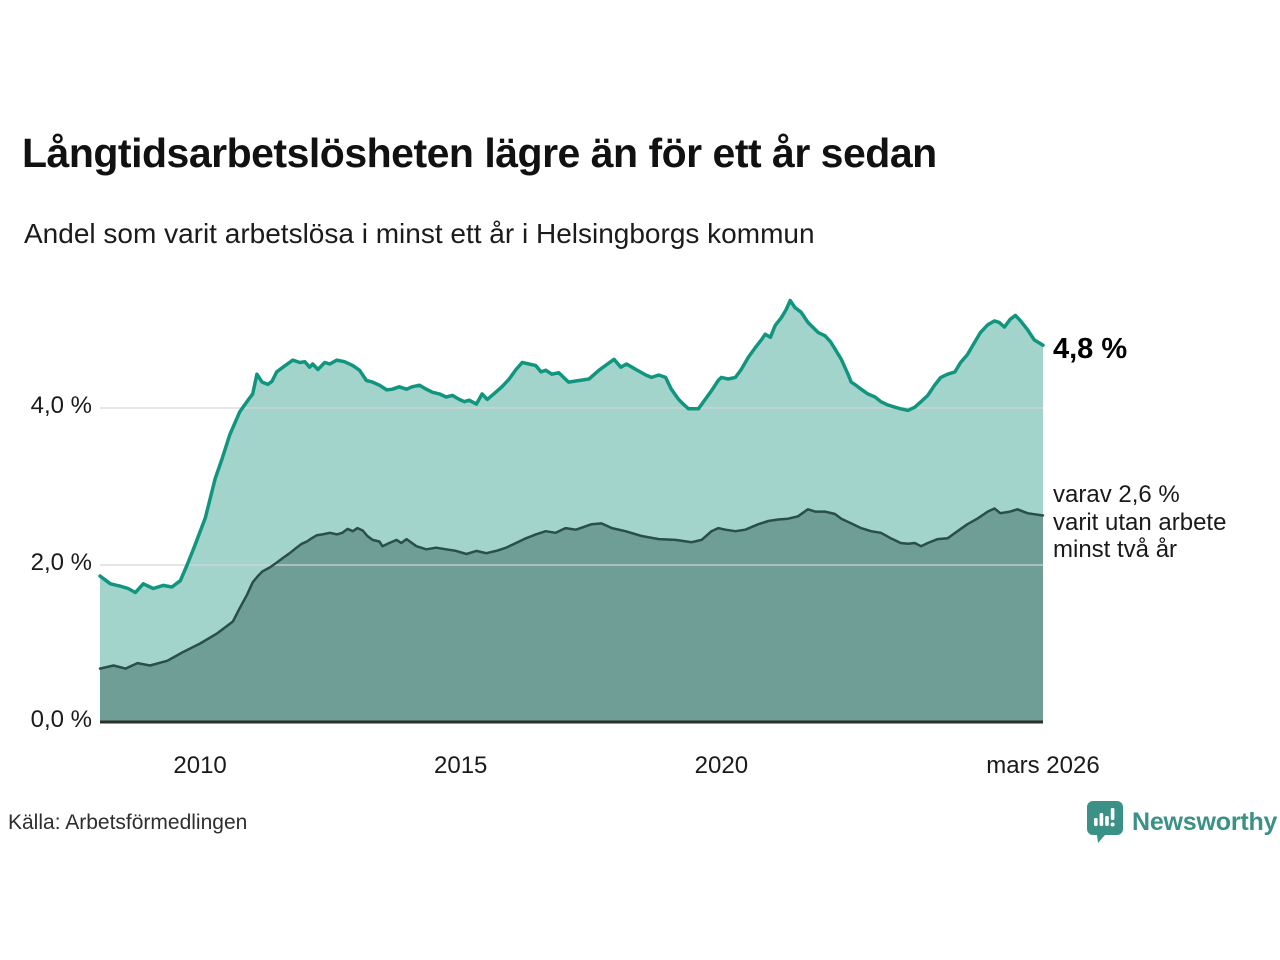 The width and height of the screenshot is (1280, 960). I want to click on y-tick-4,0 %: 4,0 %, so click(61, 405).